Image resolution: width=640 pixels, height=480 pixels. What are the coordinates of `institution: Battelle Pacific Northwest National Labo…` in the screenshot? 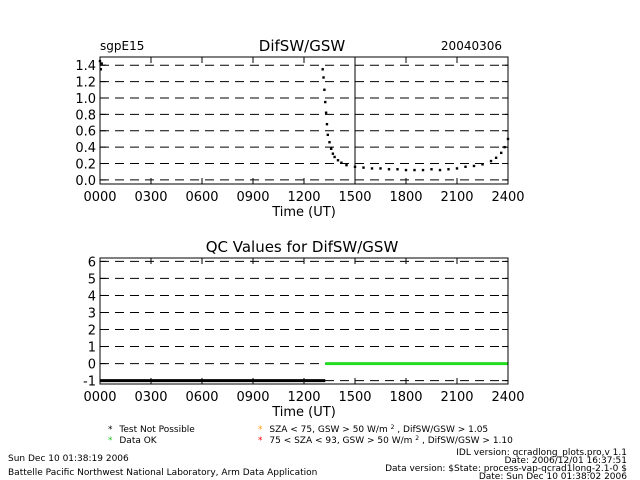 It's located at (162, 473).